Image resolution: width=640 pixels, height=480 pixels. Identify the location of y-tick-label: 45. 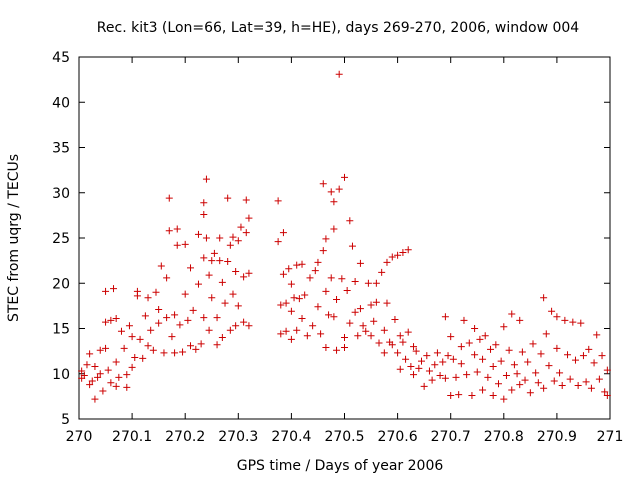
(61, 58).